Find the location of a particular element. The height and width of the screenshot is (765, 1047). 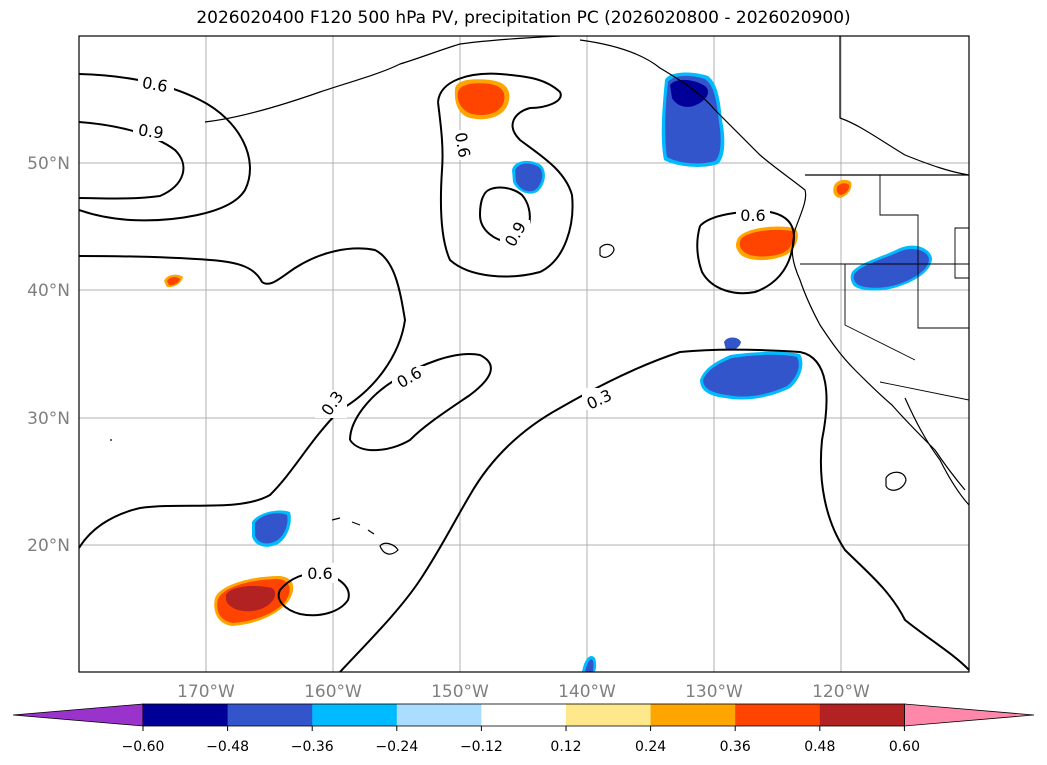

lon-label-140w: 140°W is located at coordinates (587, 692).